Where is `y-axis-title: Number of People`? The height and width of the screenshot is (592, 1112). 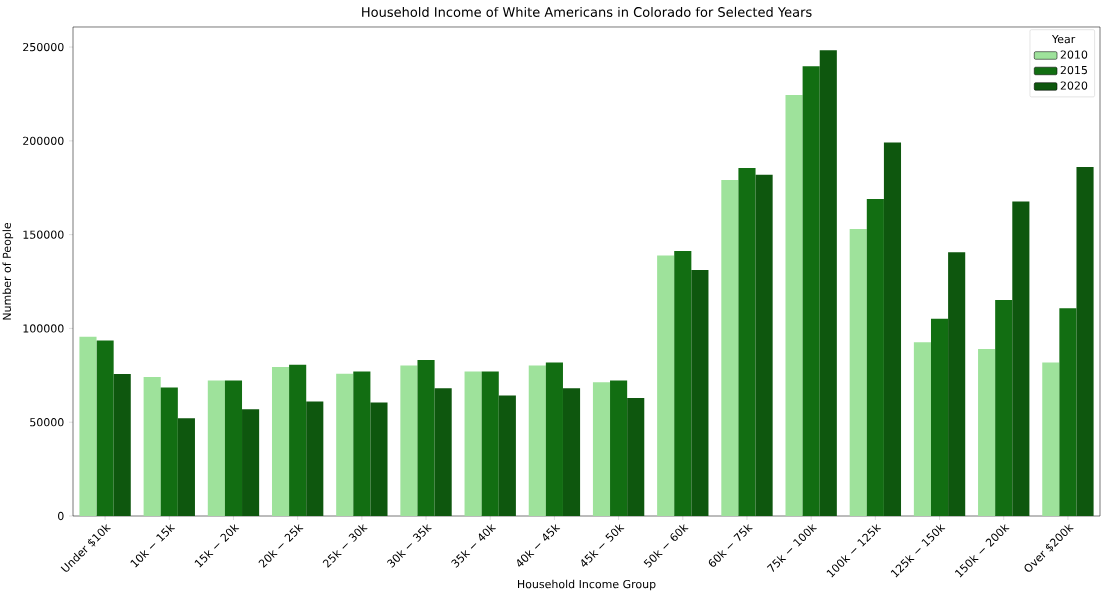 y-axis-title: Number of People is located at coordinates (8, 271).